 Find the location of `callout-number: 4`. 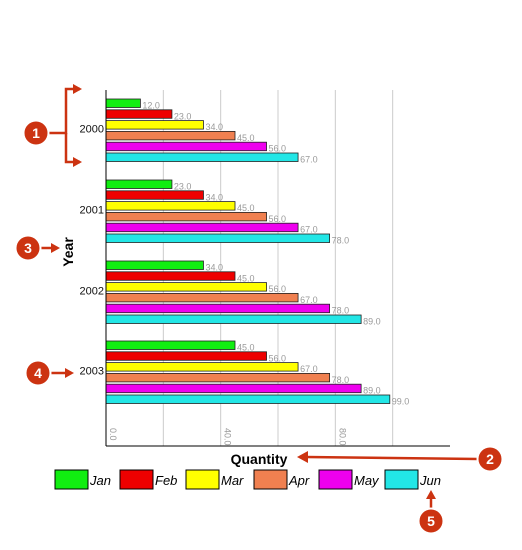

callout-number: 4 is located at coordinates (38, 373).